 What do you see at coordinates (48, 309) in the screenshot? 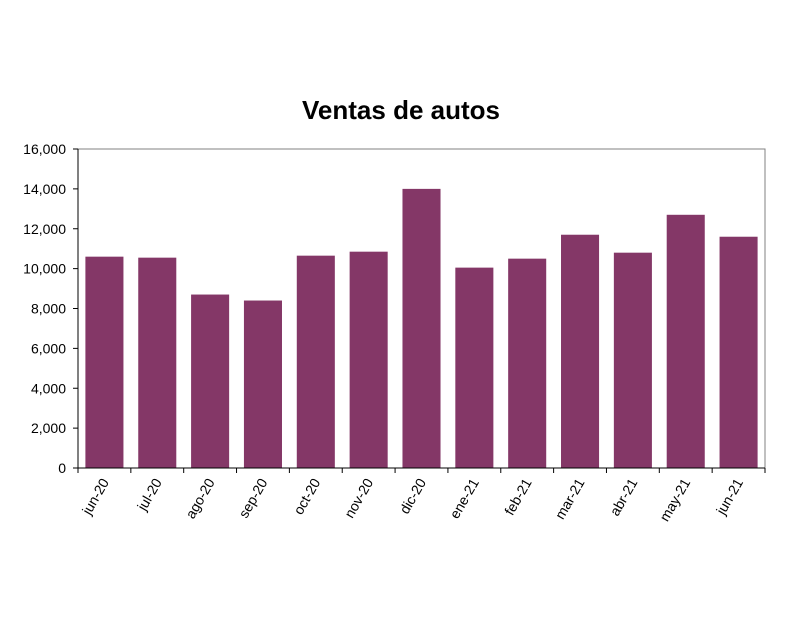
I see `y-tick-label: 8,000` at bounding box center [48, 309].